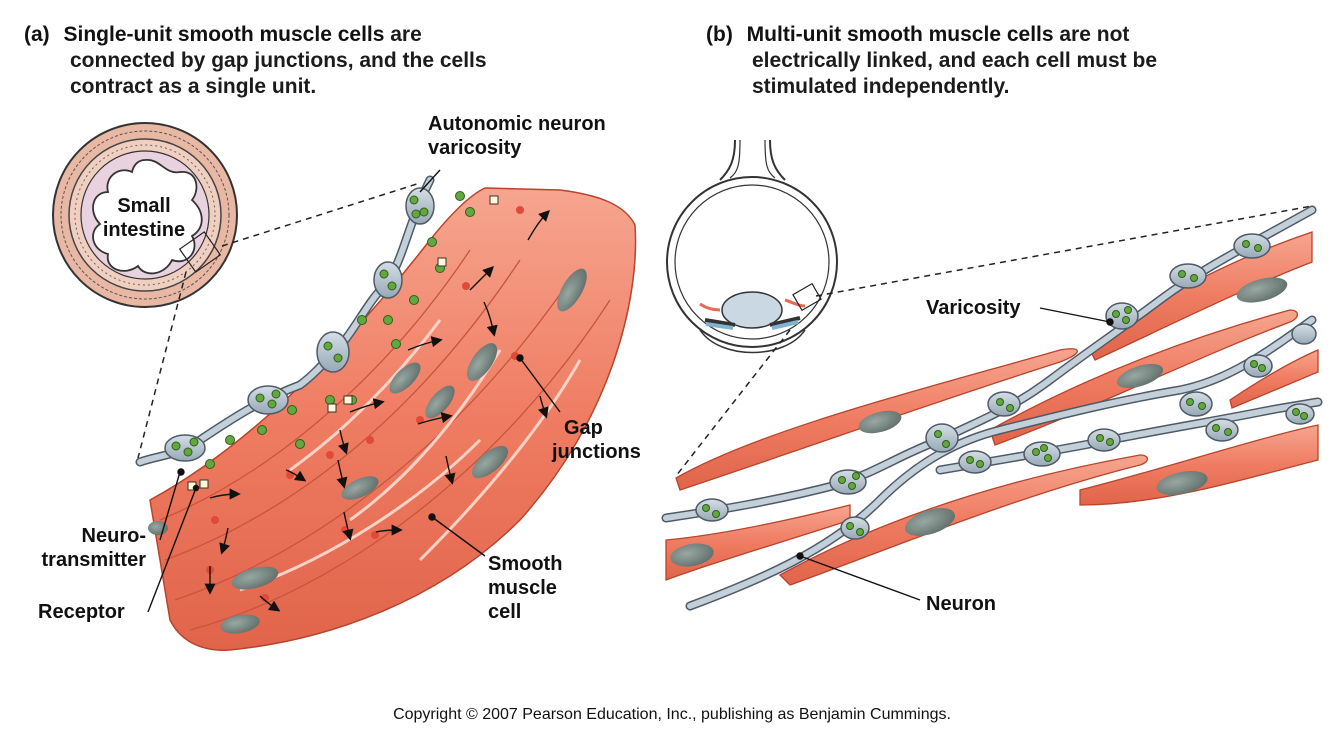  I want to click on label-small-intestine: Small intestine, so click(144, 218).